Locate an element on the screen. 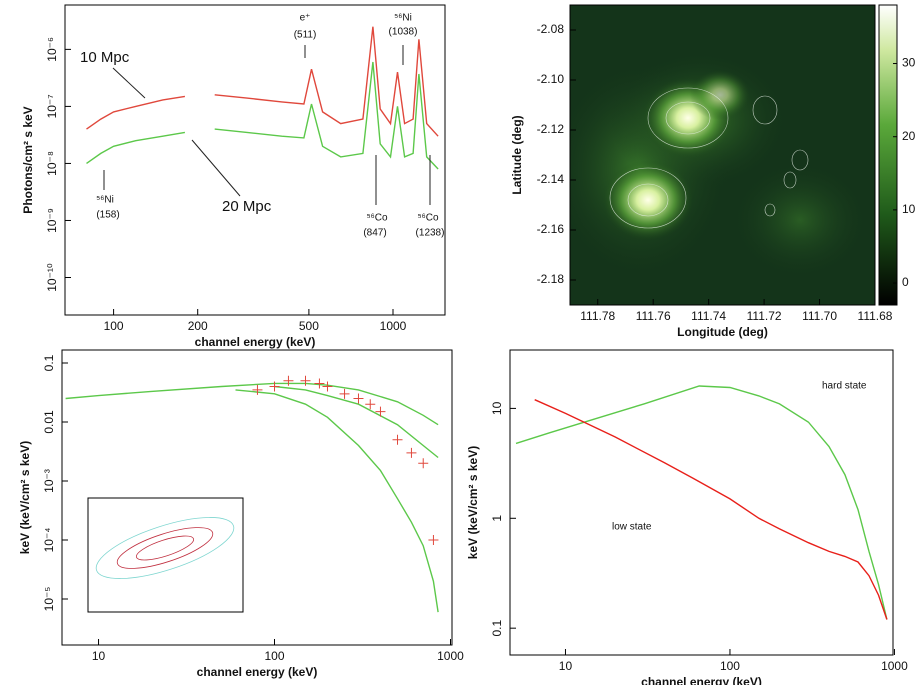  y-tick-label: 10⁻⁵ is located at coordinates (49, 599).